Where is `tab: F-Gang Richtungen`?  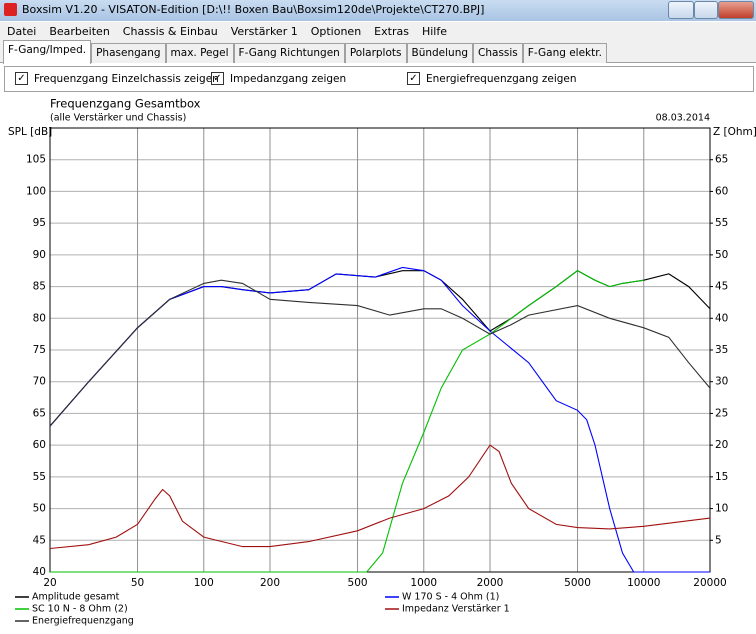 tab: F-Gang Richtungen is located at coordinates (289, 53).